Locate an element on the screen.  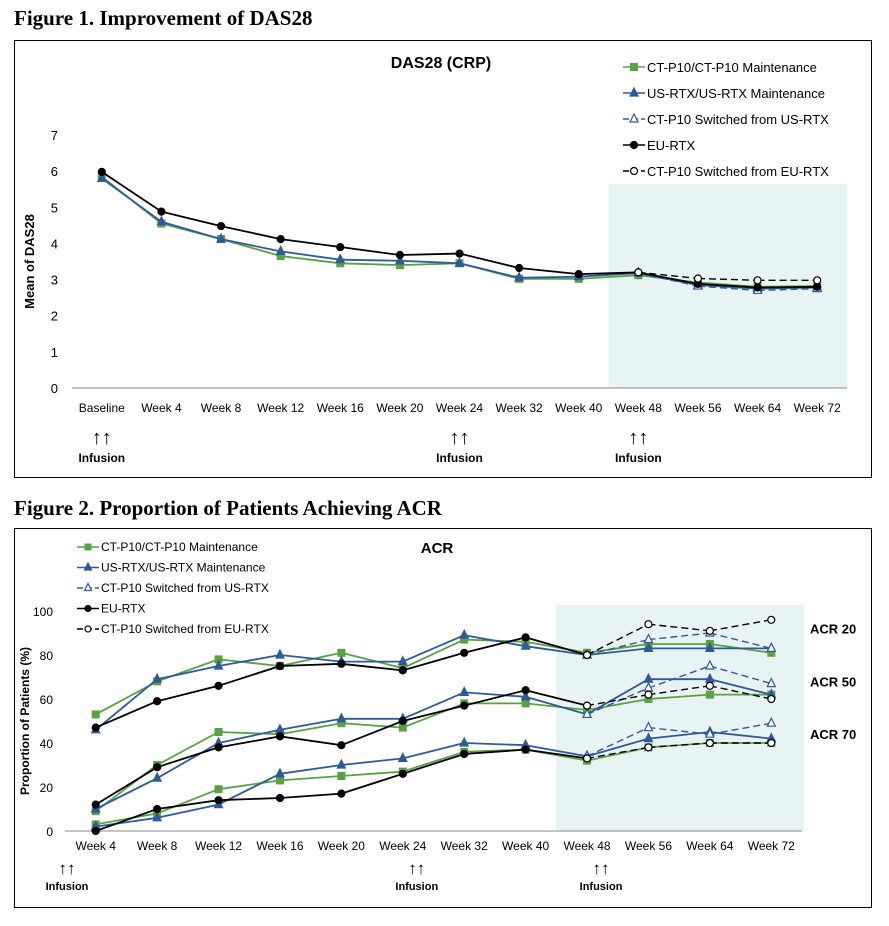
das28-series-0-segment is located at coordinates (370, 264).